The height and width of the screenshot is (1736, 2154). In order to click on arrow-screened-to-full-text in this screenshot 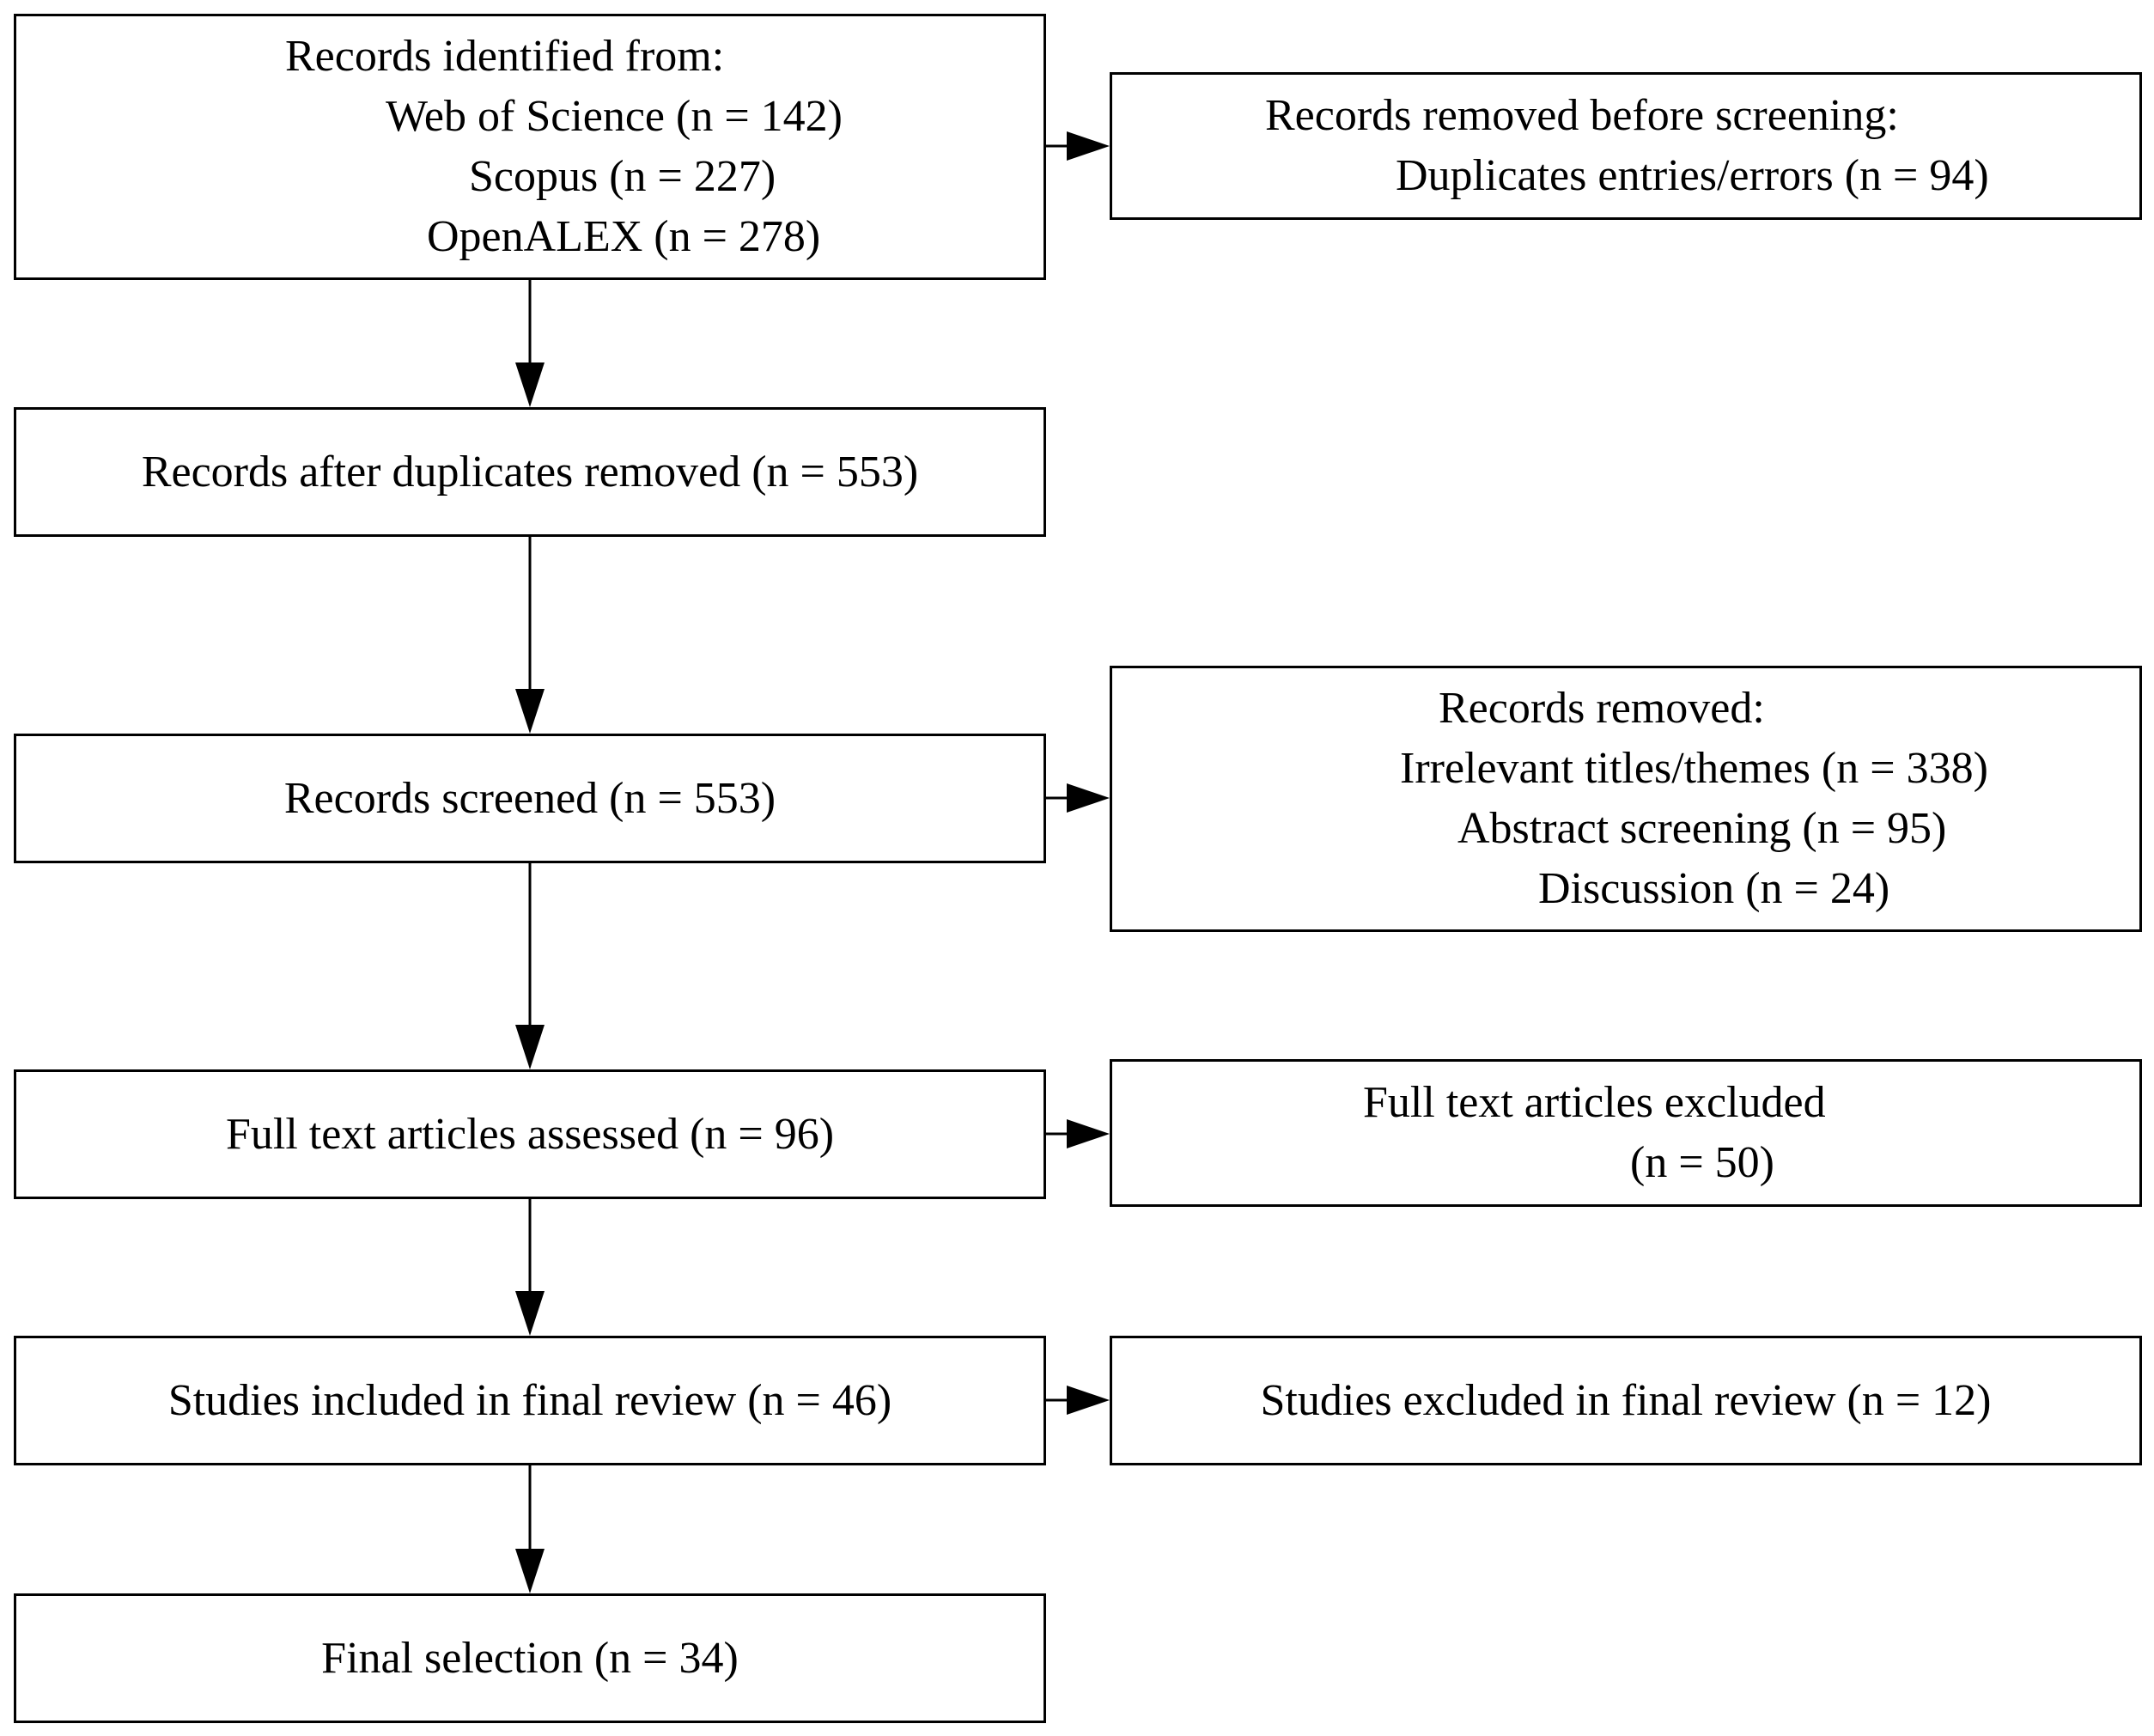, I will do `click(530, 966)`.